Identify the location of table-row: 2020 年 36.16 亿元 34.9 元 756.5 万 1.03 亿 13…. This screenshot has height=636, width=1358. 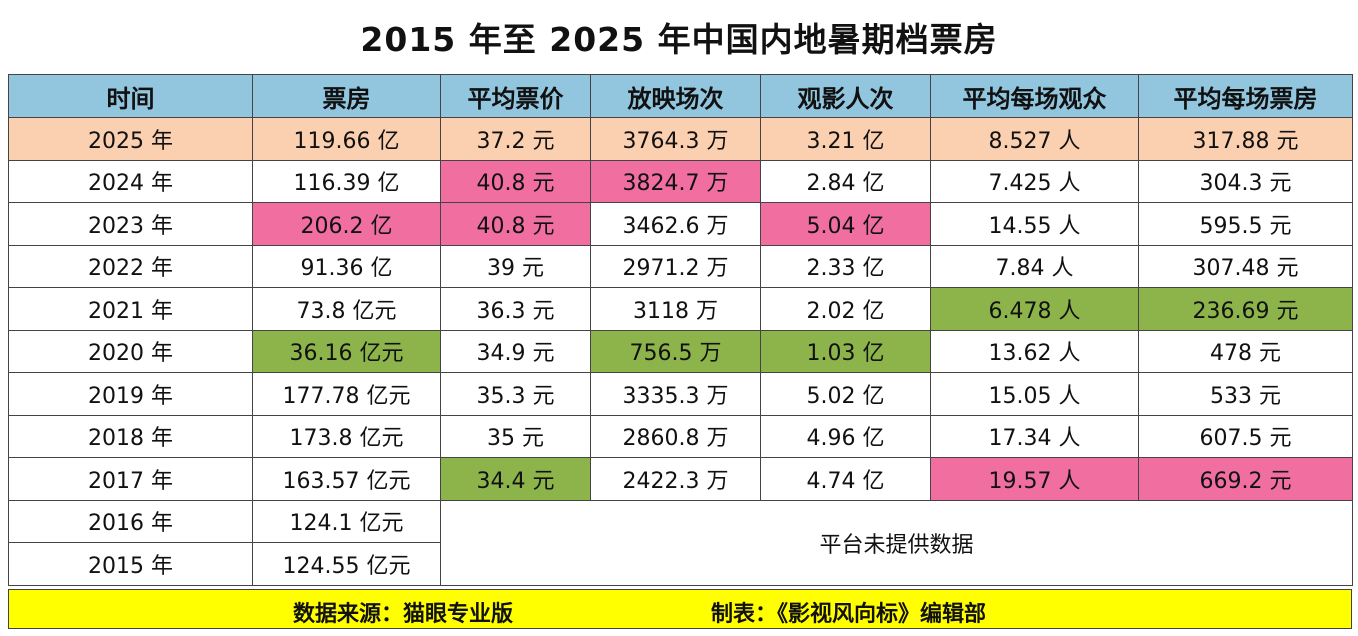
(680, 351).